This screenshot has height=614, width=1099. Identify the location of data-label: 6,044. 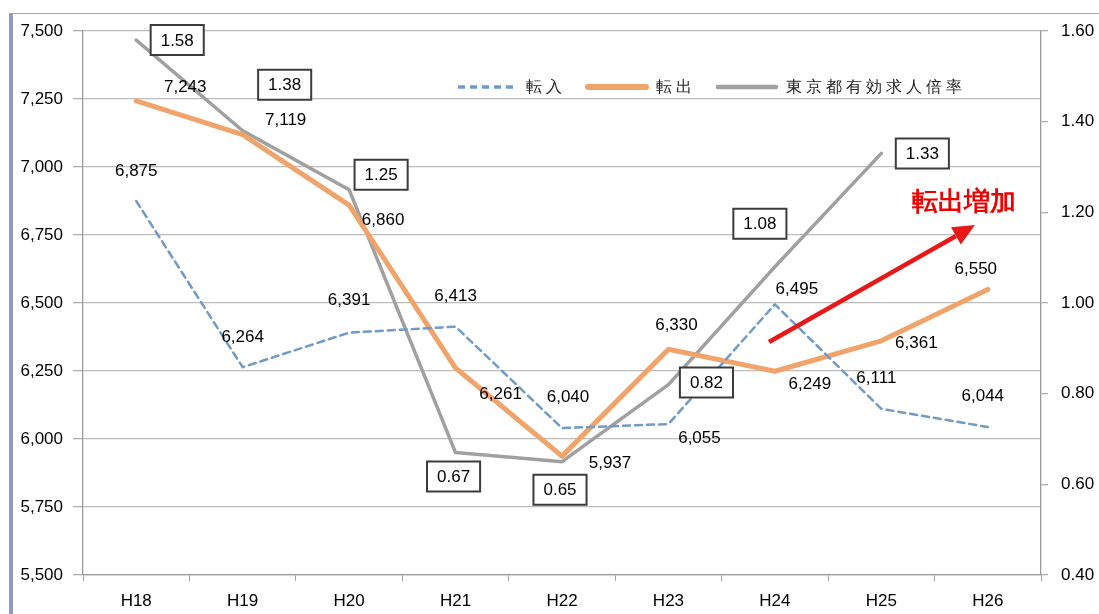
(983, 395).